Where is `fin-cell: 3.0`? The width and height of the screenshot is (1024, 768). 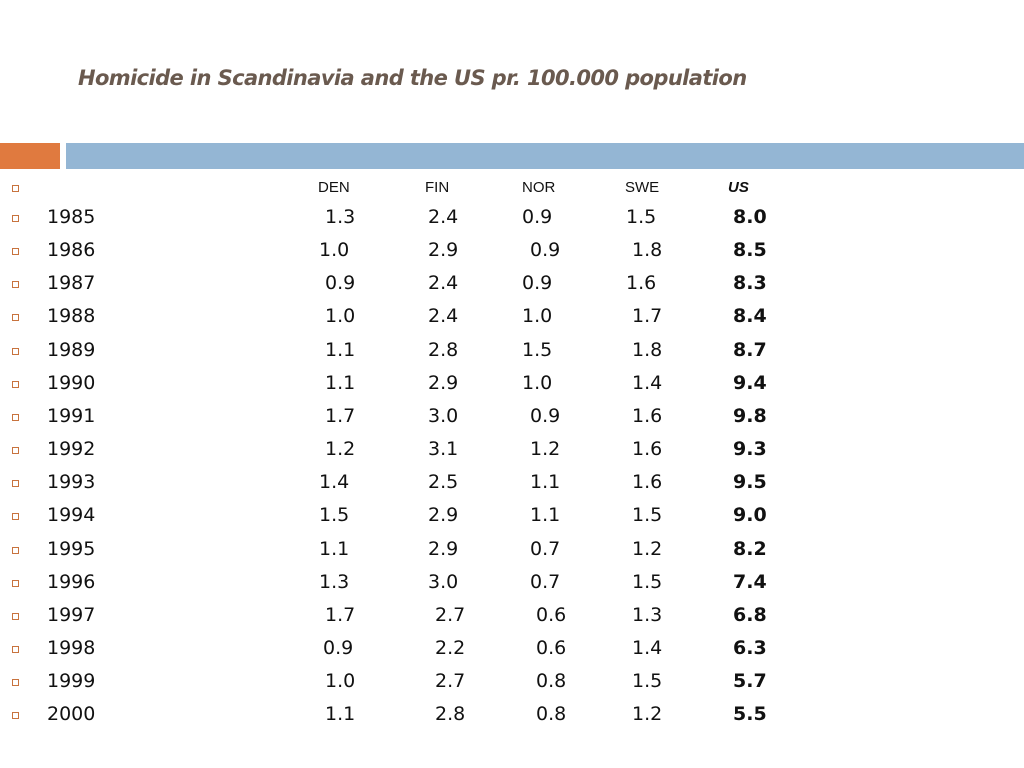
fin-cell: 3.0 is located at coordinates (443, 581).